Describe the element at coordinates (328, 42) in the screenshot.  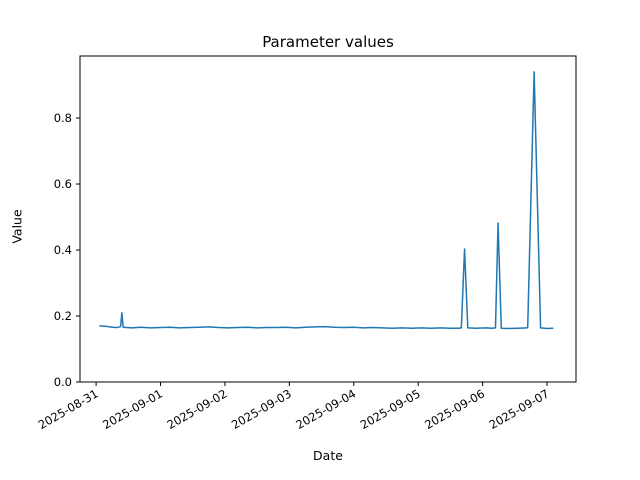
I see `chart-title: Parameter values` at that location.